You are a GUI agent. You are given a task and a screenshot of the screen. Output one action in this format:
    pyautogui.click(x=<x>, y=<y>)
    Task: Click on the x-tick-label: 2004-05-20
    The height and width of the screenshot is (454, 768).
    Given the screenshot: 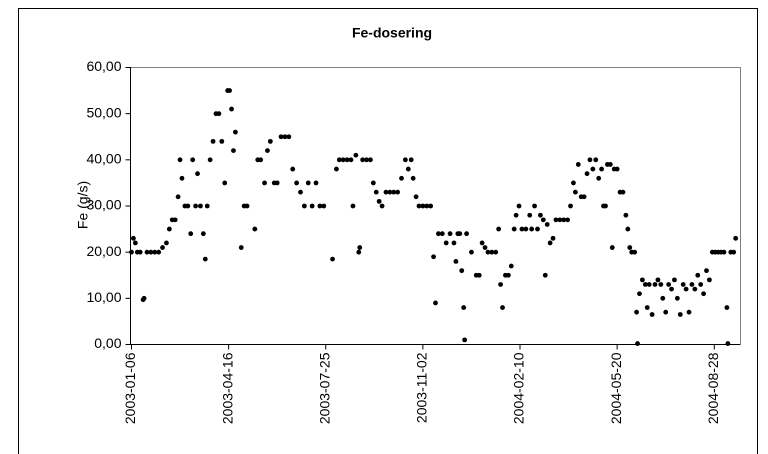 What is the action you would take?
    pyautogui.click(x=616, y=388)
    